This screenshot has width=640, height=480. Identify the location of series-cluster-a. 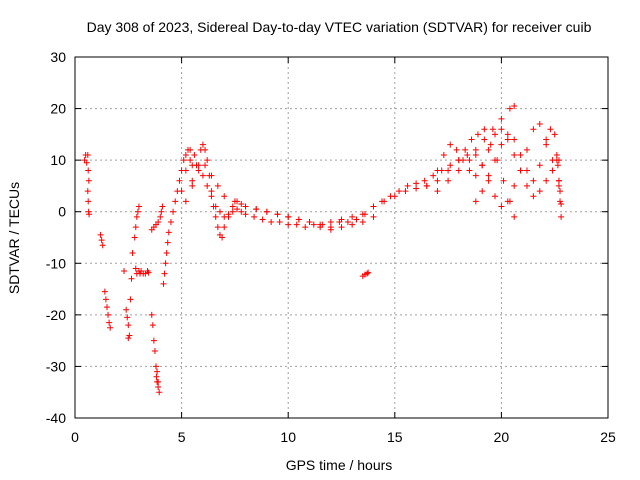
(87, 184).